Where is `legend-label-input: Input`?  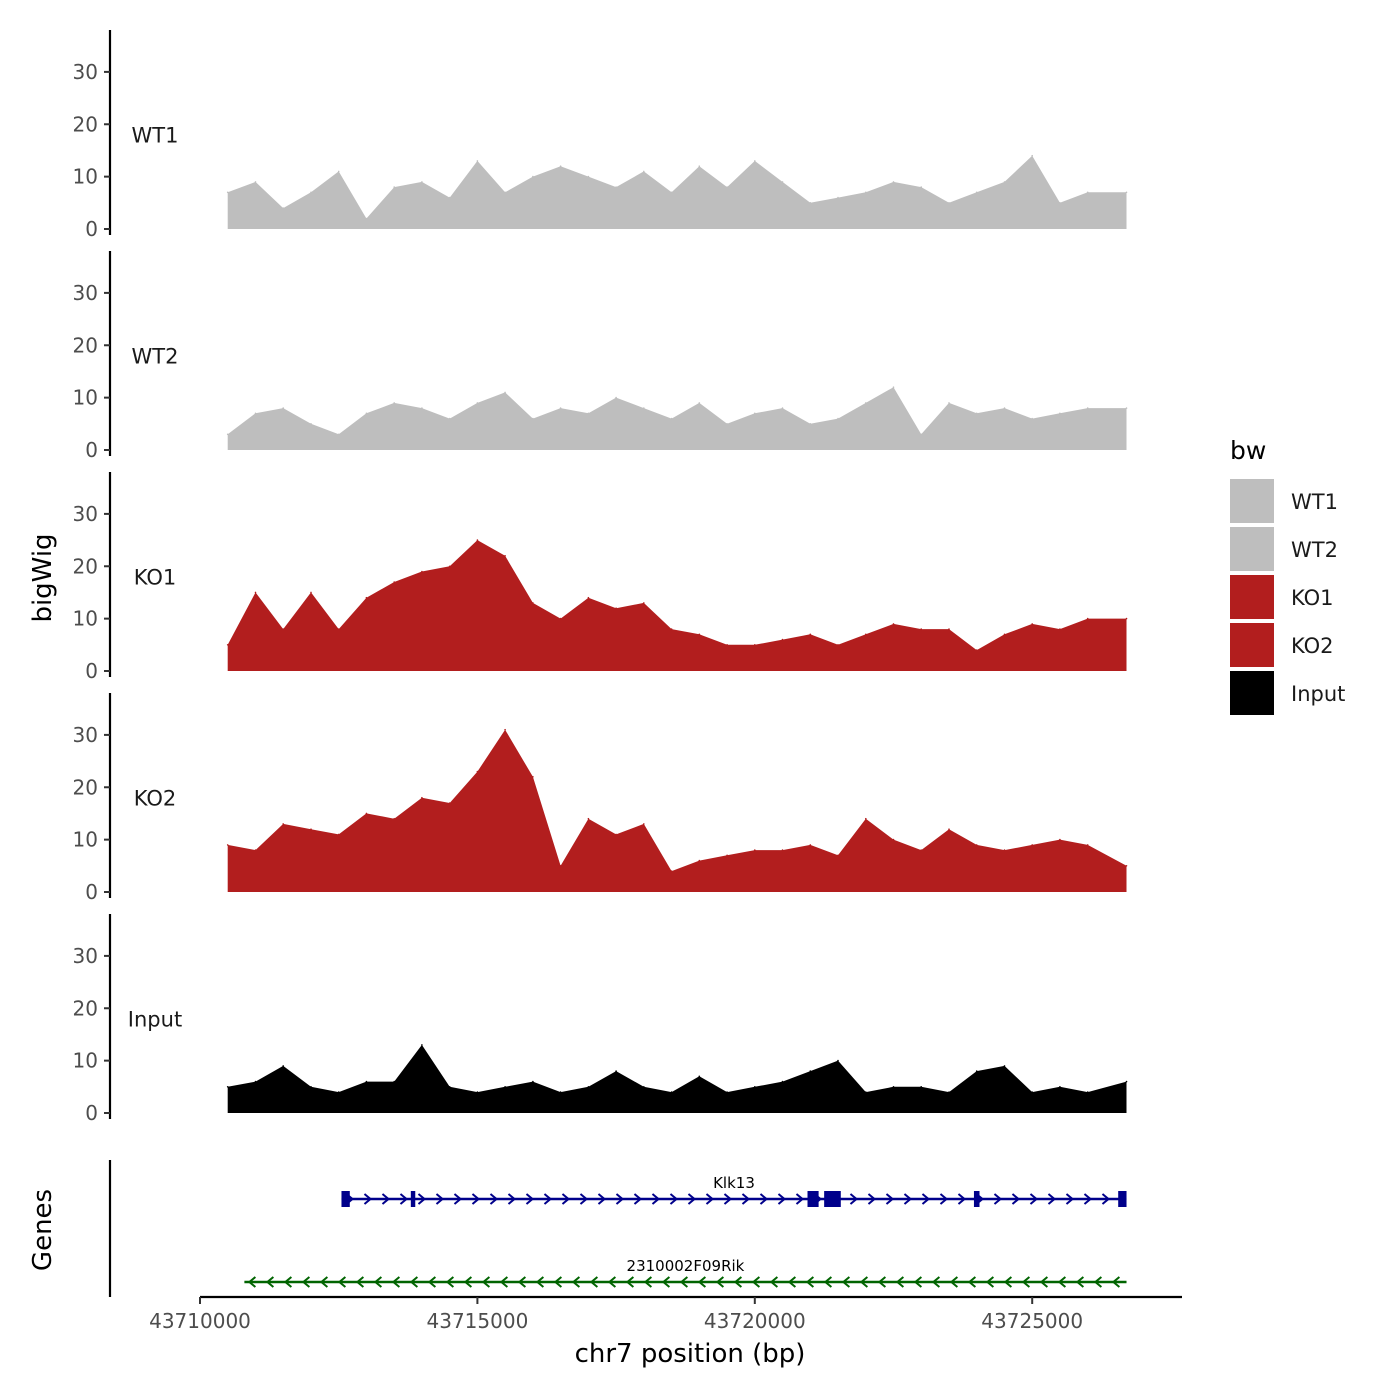 legend-label-input: Input is located at coordinates (1318, 694).